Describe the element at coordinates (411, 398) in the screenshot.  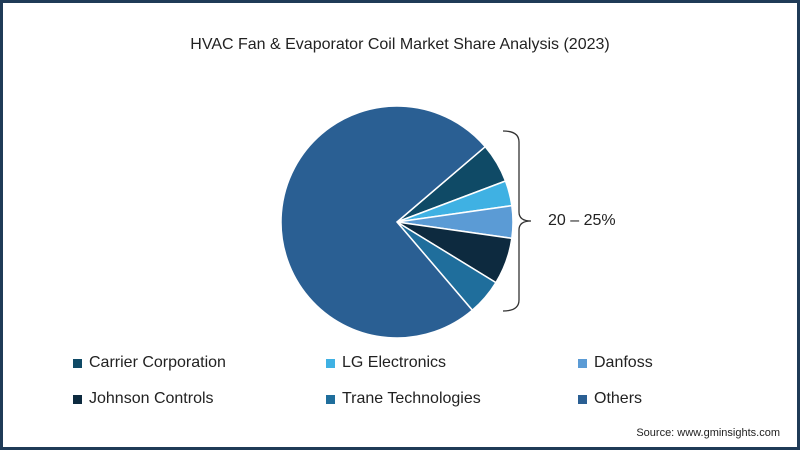
I see `legend-label: Trane Technologies` at that location.